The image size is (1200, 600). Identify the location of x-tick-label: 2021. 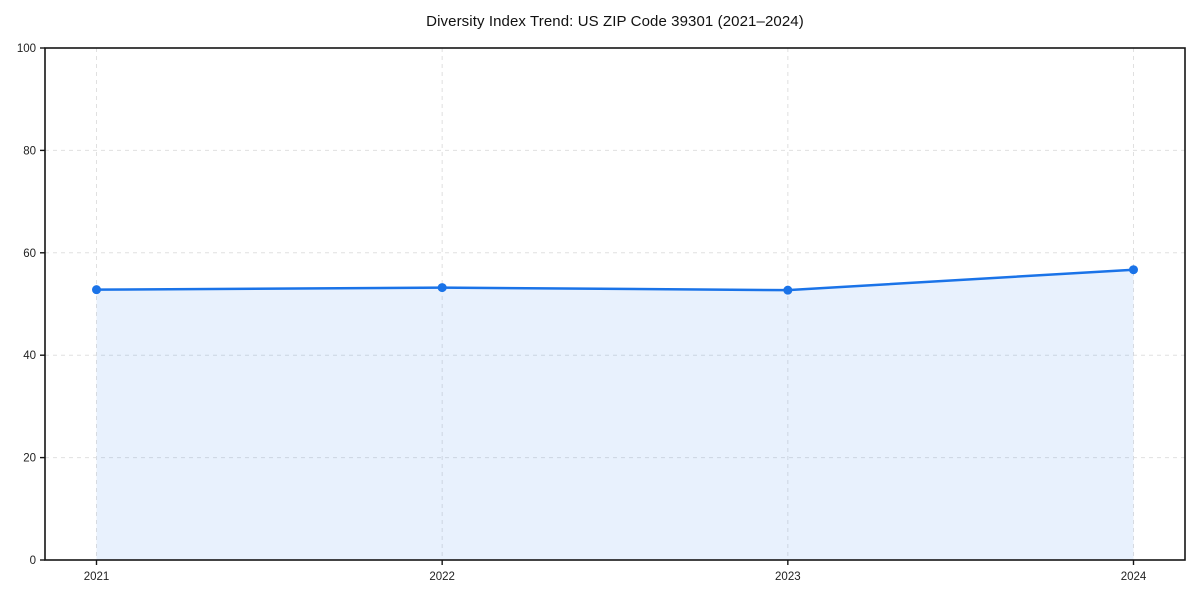
(97, 577).